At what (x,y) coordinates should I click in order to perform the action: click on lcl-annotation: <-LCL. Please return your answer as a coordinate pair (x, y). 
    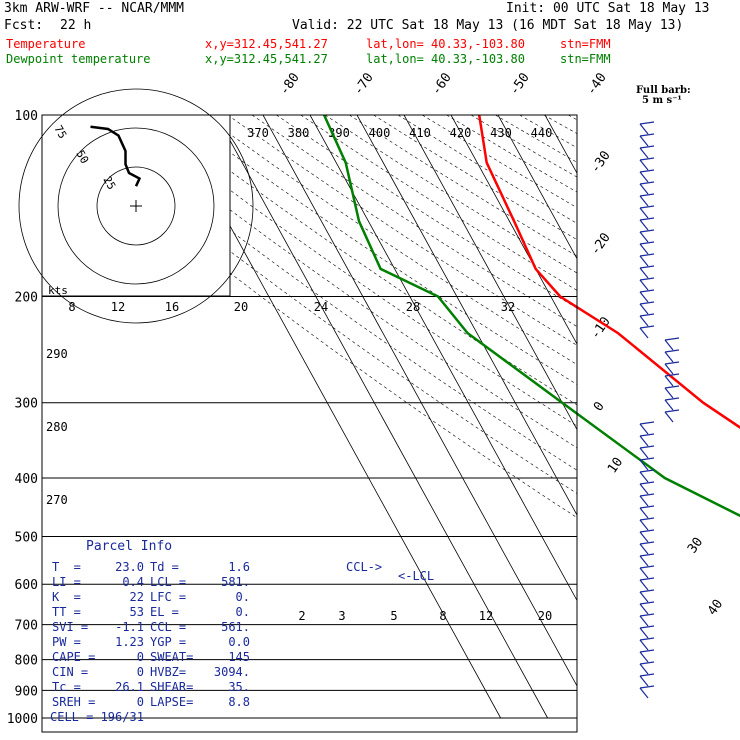
    Looking at the image, I should click on (416, 576).